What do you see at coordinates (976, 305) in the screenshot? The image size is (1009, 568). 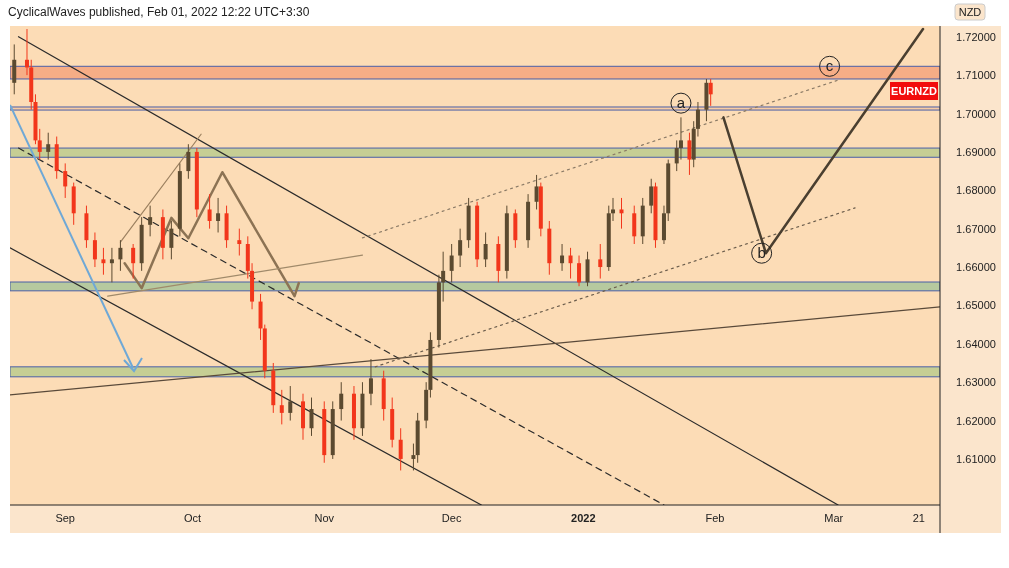 I see `y-tick-label: 1.65000` at bounding box center [976, 305].